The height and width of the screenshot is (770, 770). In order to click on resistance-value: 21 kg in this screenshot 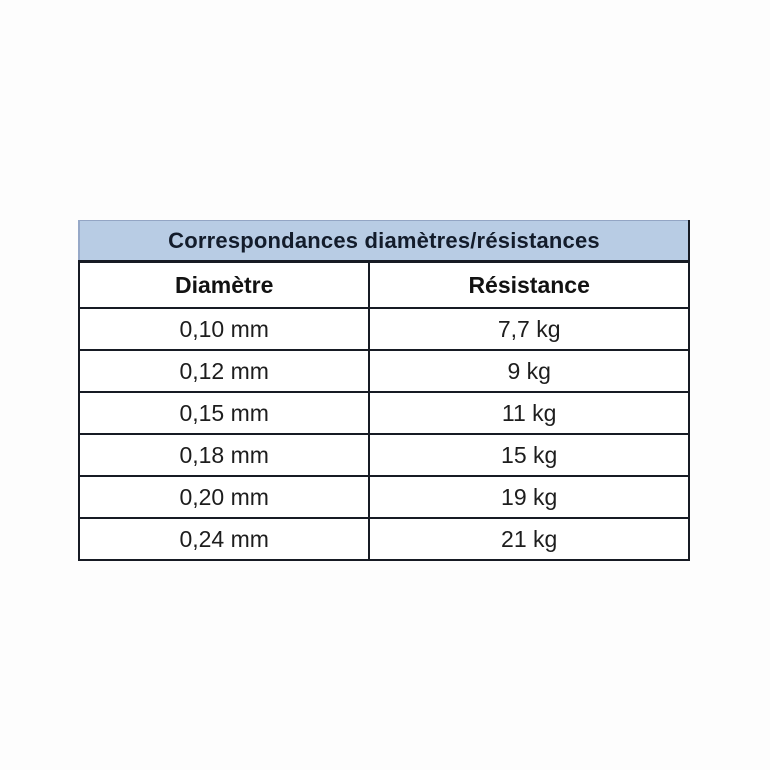, I will do `click(529, 539)`.